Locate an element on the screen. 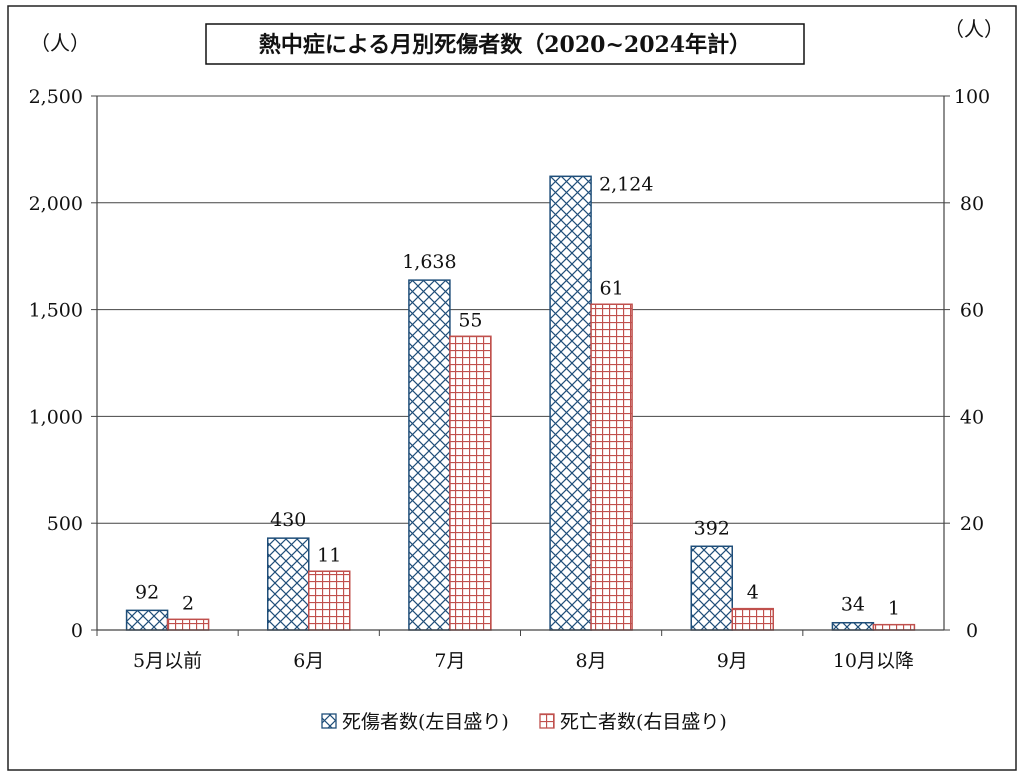 This screenshot has width=1024, height=780. right-axis-unit: （人） is located at coordinates (974, 29).